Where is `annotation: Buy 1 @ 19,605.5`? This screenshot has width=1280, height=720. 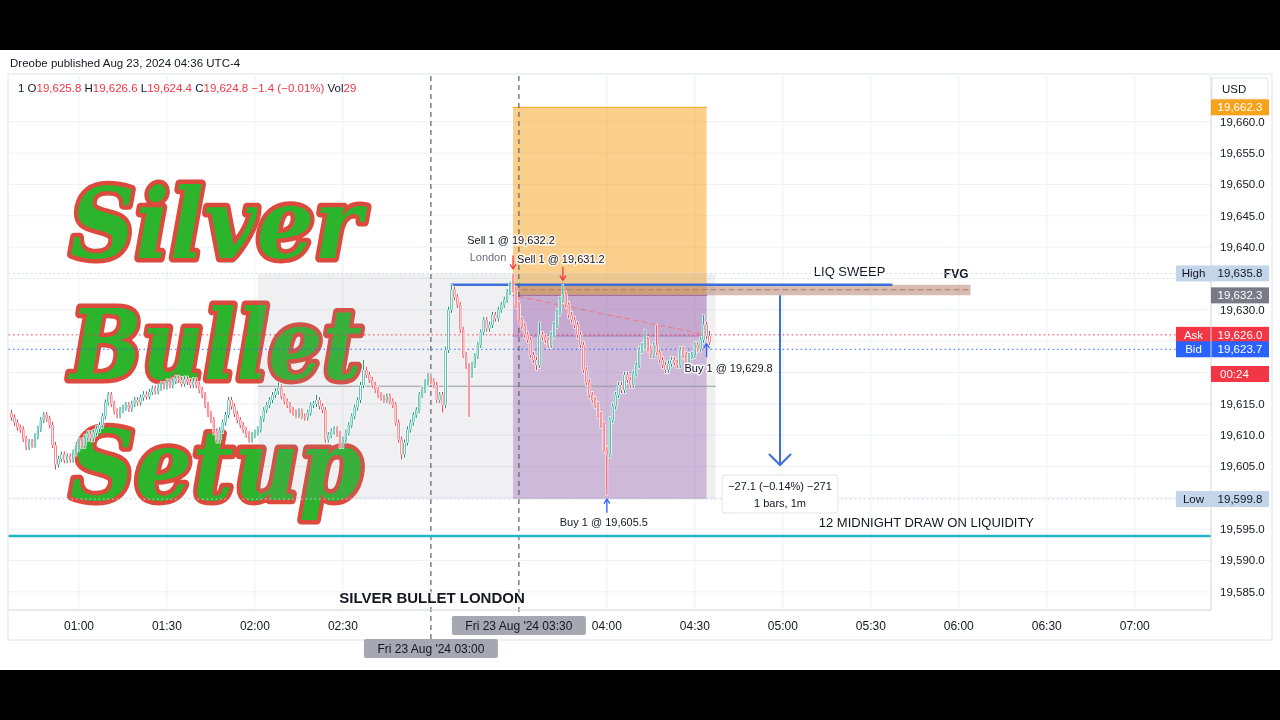 annotation: Buy 1 @ 19,605.5 is located at coordinates (603, 521).